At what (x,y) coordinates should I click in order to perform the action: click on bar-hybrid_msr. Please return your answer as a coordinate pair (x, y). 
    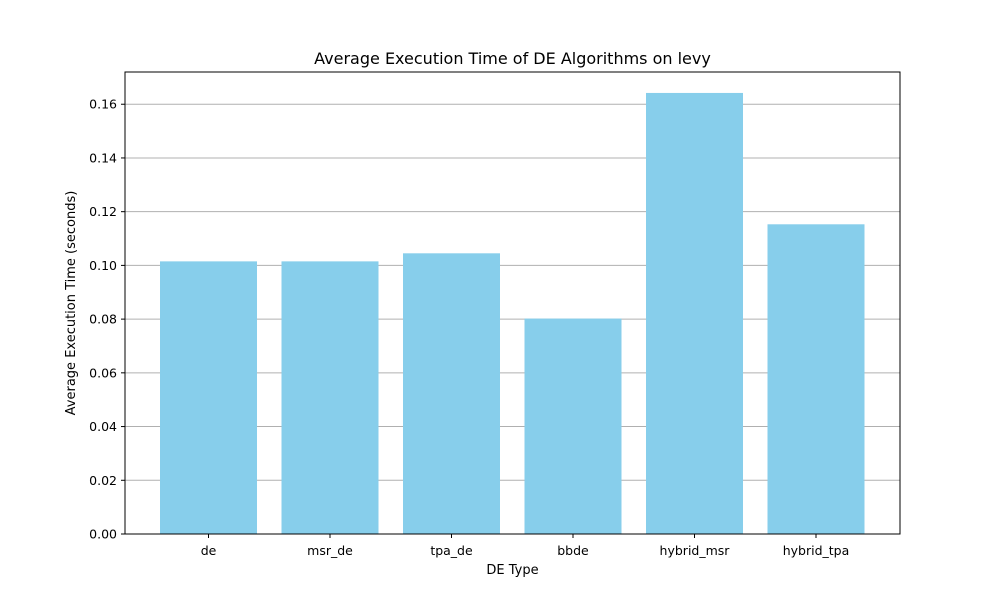
    Looking at the image, I should click on (694, 313).